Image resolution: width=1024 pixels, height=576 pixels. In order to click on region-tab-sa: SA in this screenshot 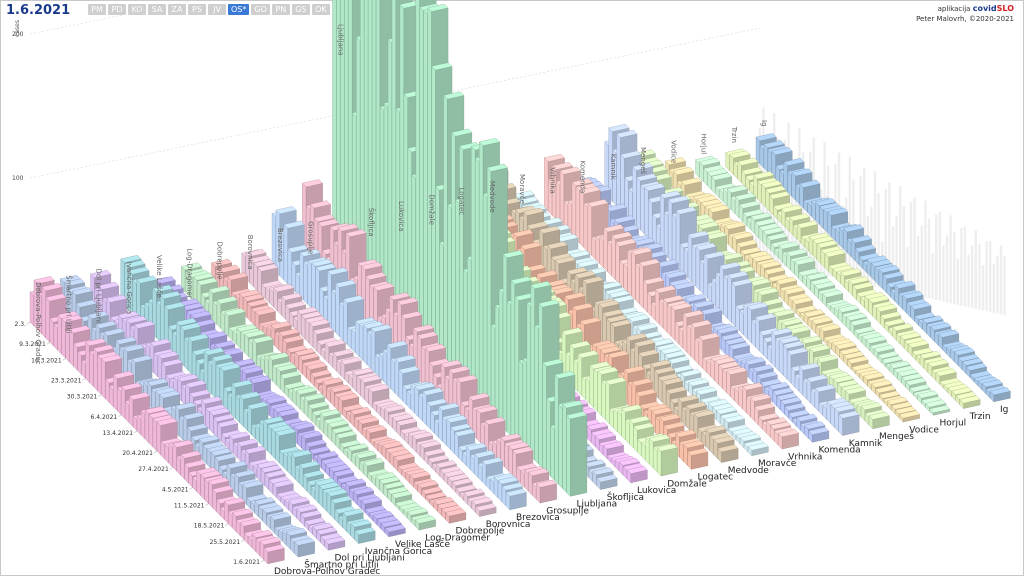, I will do `click(157, 9)`.